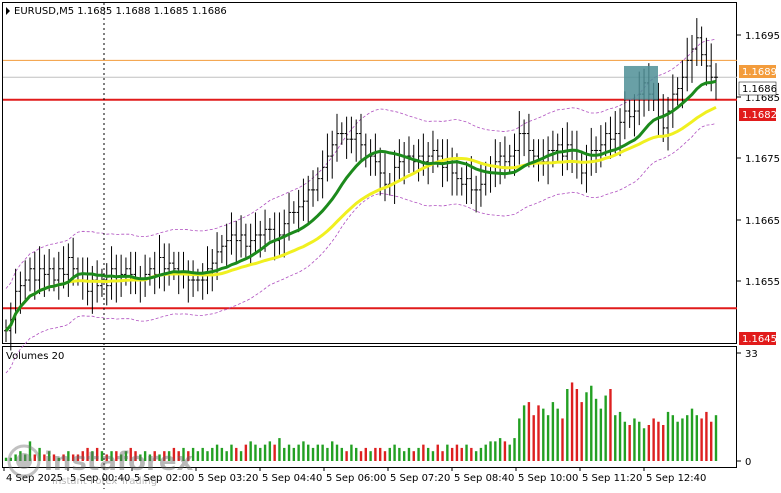 The height and width of the screenshot is (493, 781). What do you see at coordinates (120, 11) in the screenshot?
I see `symbol-quote-header: EURUSD,M5 1.1685 1.1688 1.1685 1.1686` at bounding box center [120, 11].